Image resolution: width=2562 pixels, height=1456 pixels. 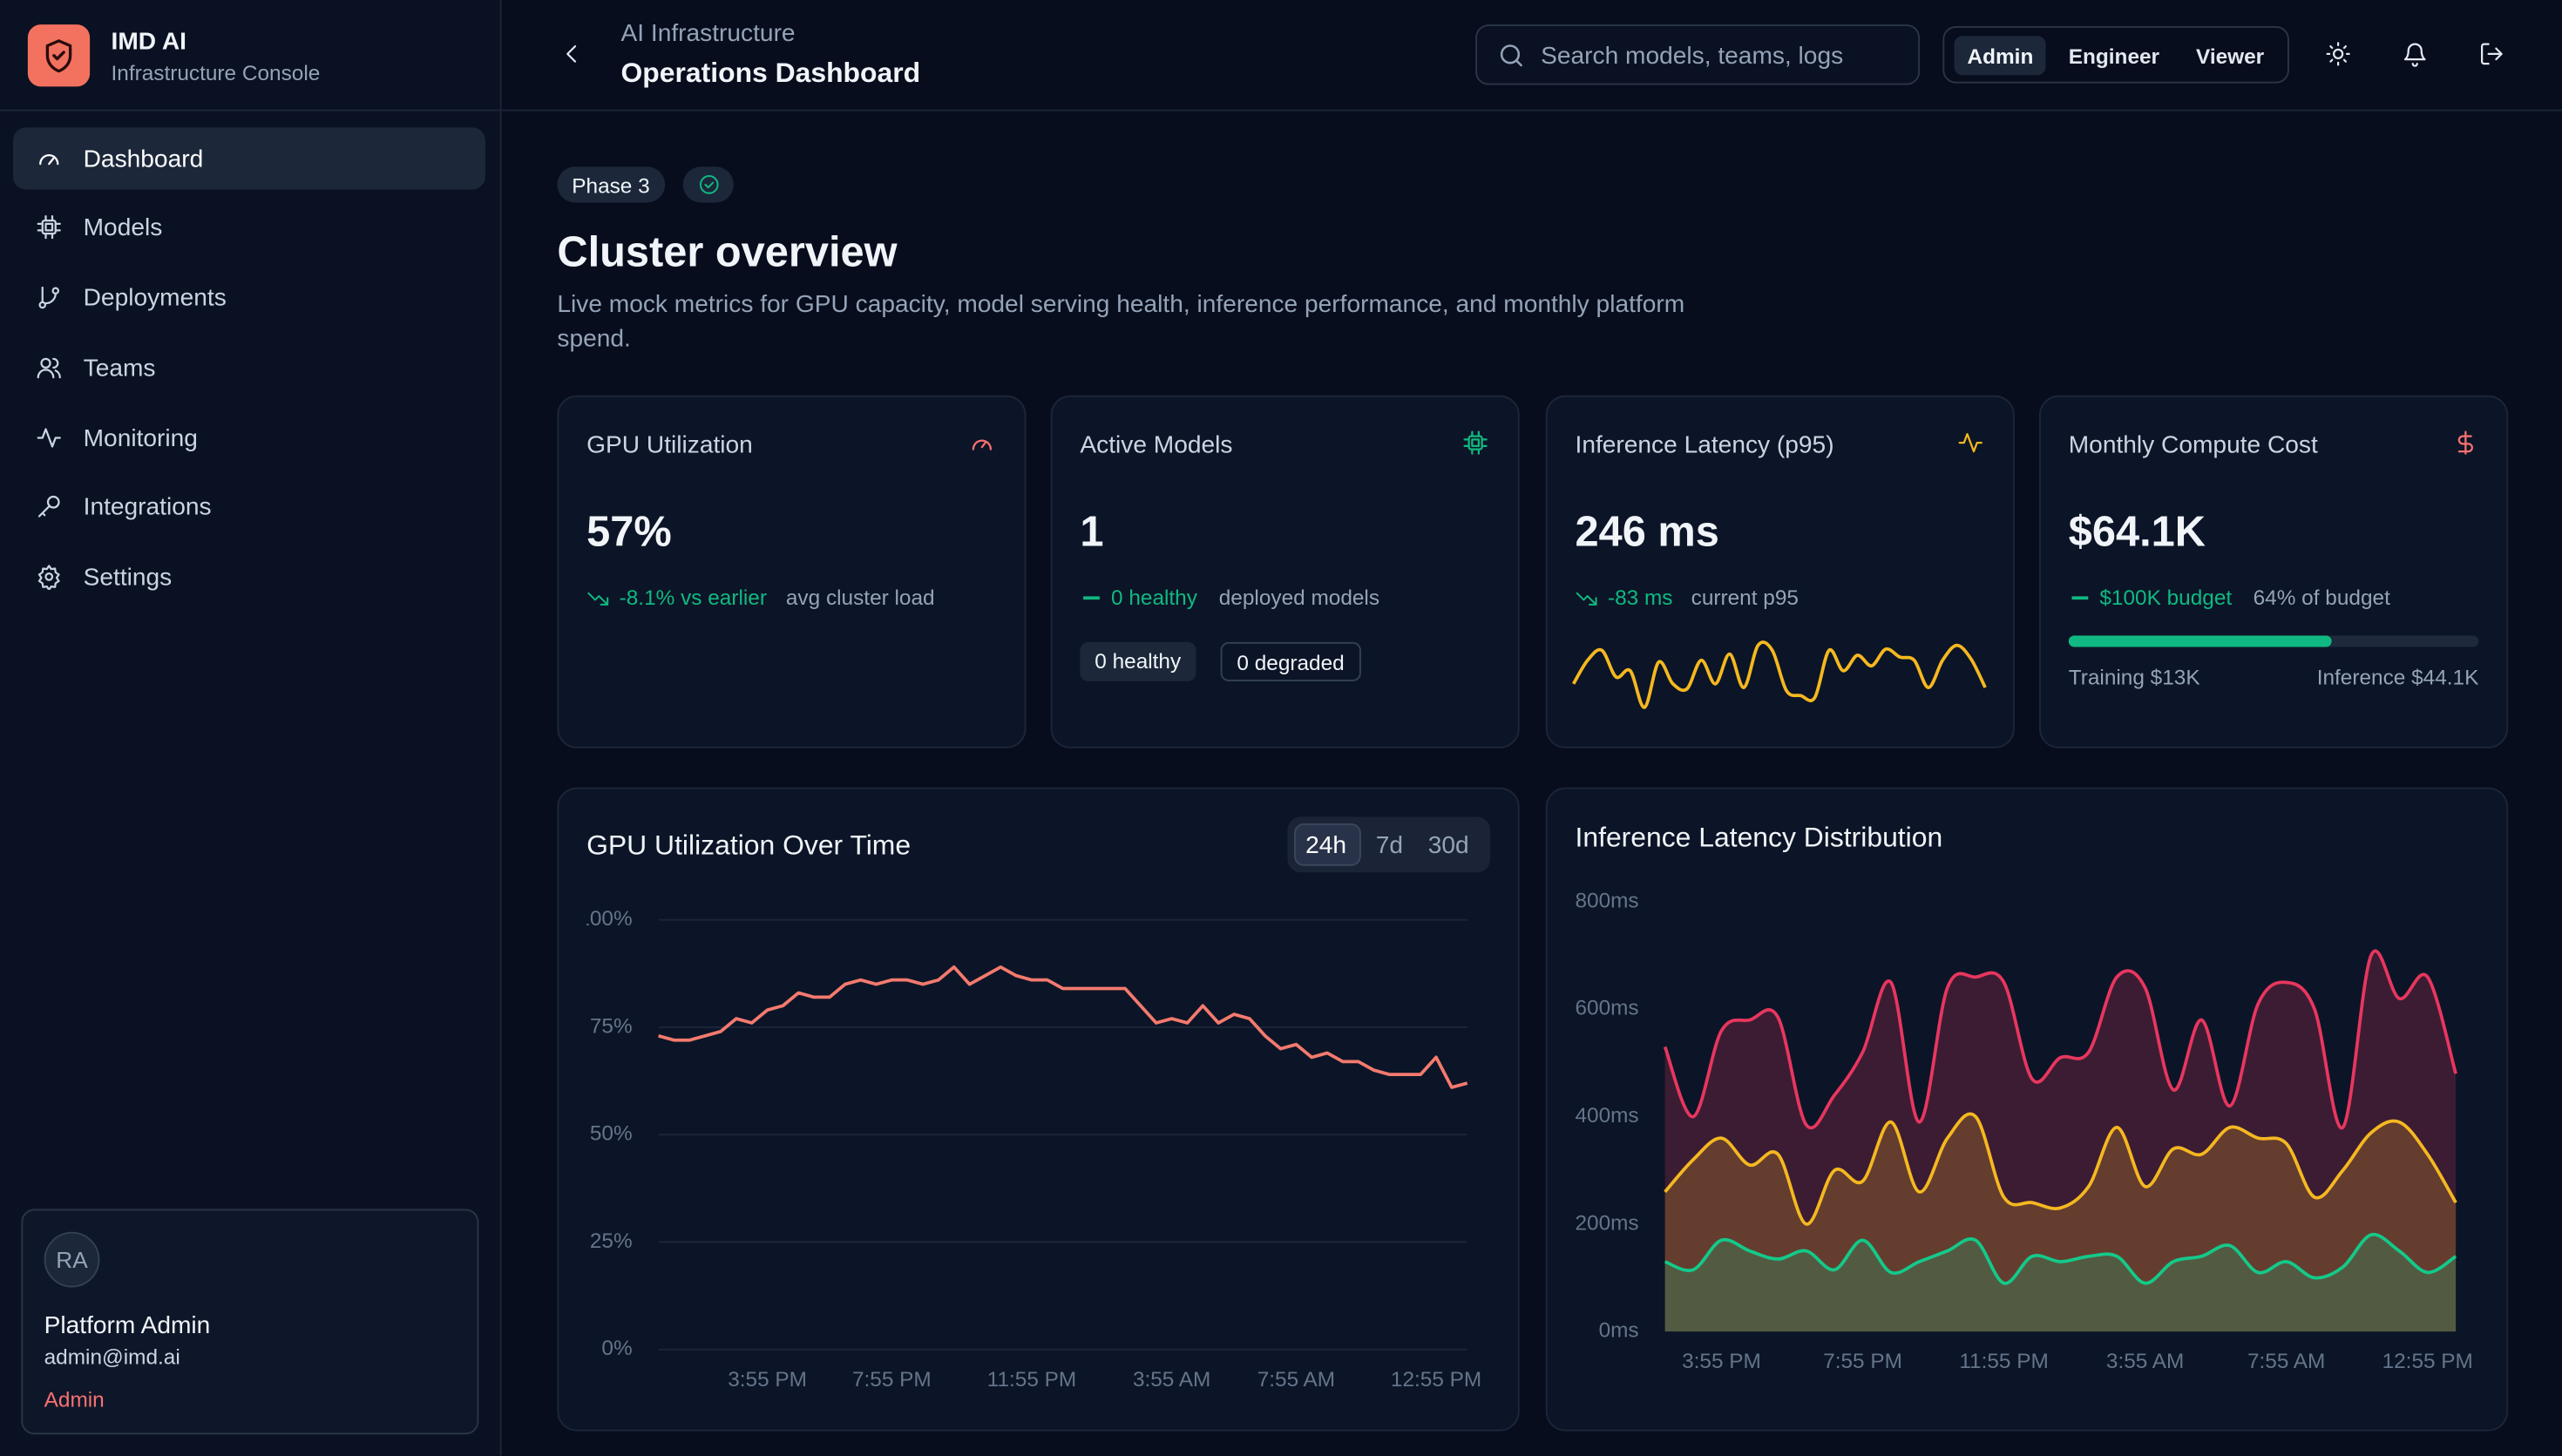 I want to click on nav-item: Deployments, so click(x=249, y=297).